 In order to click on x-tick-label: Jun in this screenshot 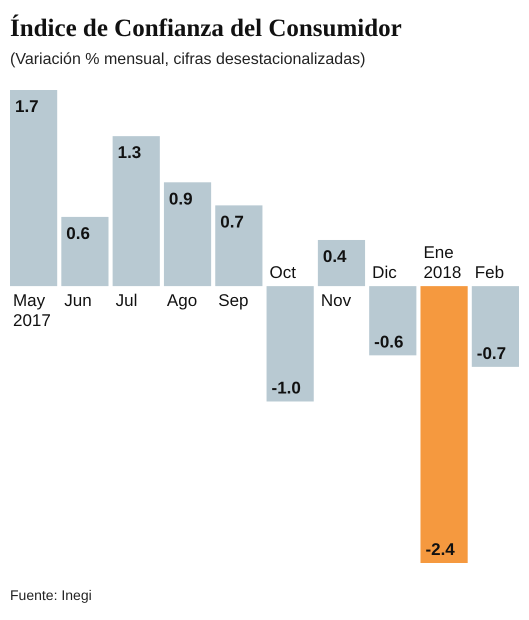, I will do `click(78, 300)`.